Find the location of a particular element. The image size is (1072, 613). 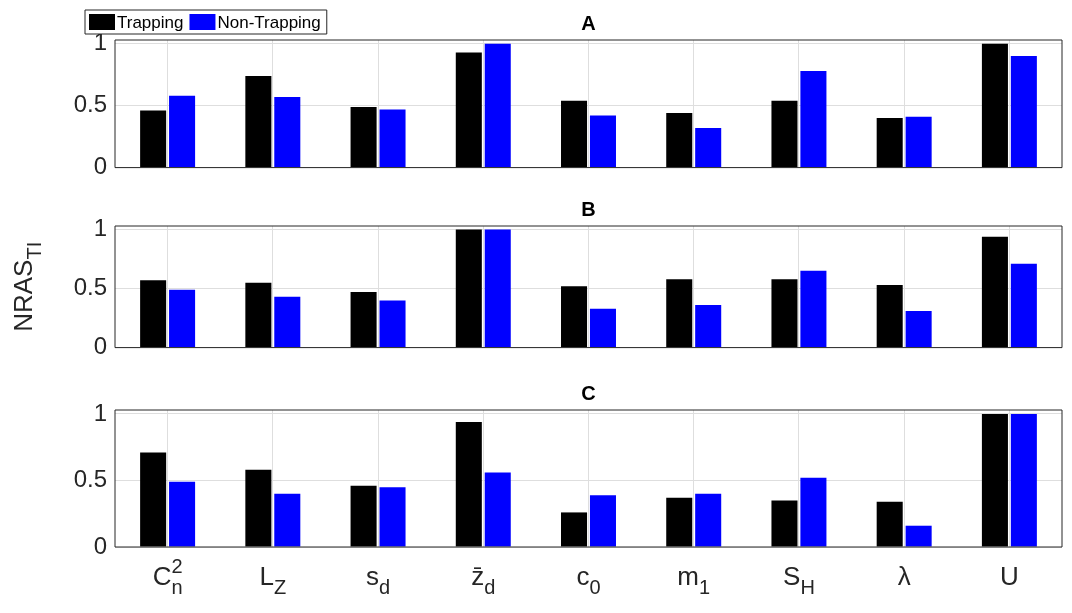

x-tick-label: U is located at coordinates (1009, 576).